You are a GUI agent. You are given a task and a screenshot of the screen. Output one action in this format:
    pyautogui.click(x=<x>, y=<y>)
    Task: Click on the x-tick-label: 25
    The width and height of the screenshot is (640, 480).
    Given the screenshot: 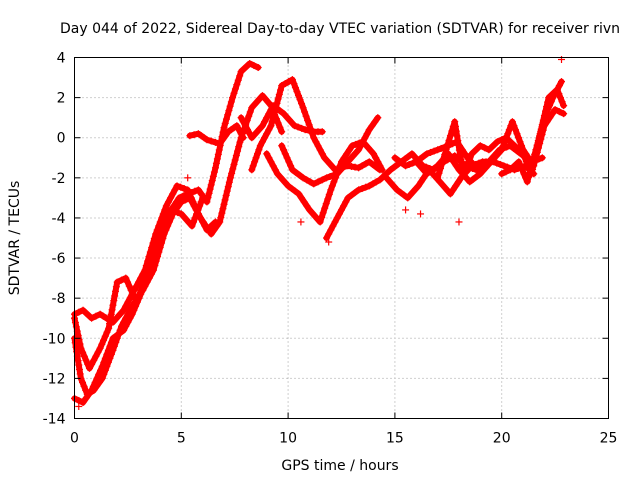 What is the action you would take?
    pyautogui.click(x=609, y=439)
    